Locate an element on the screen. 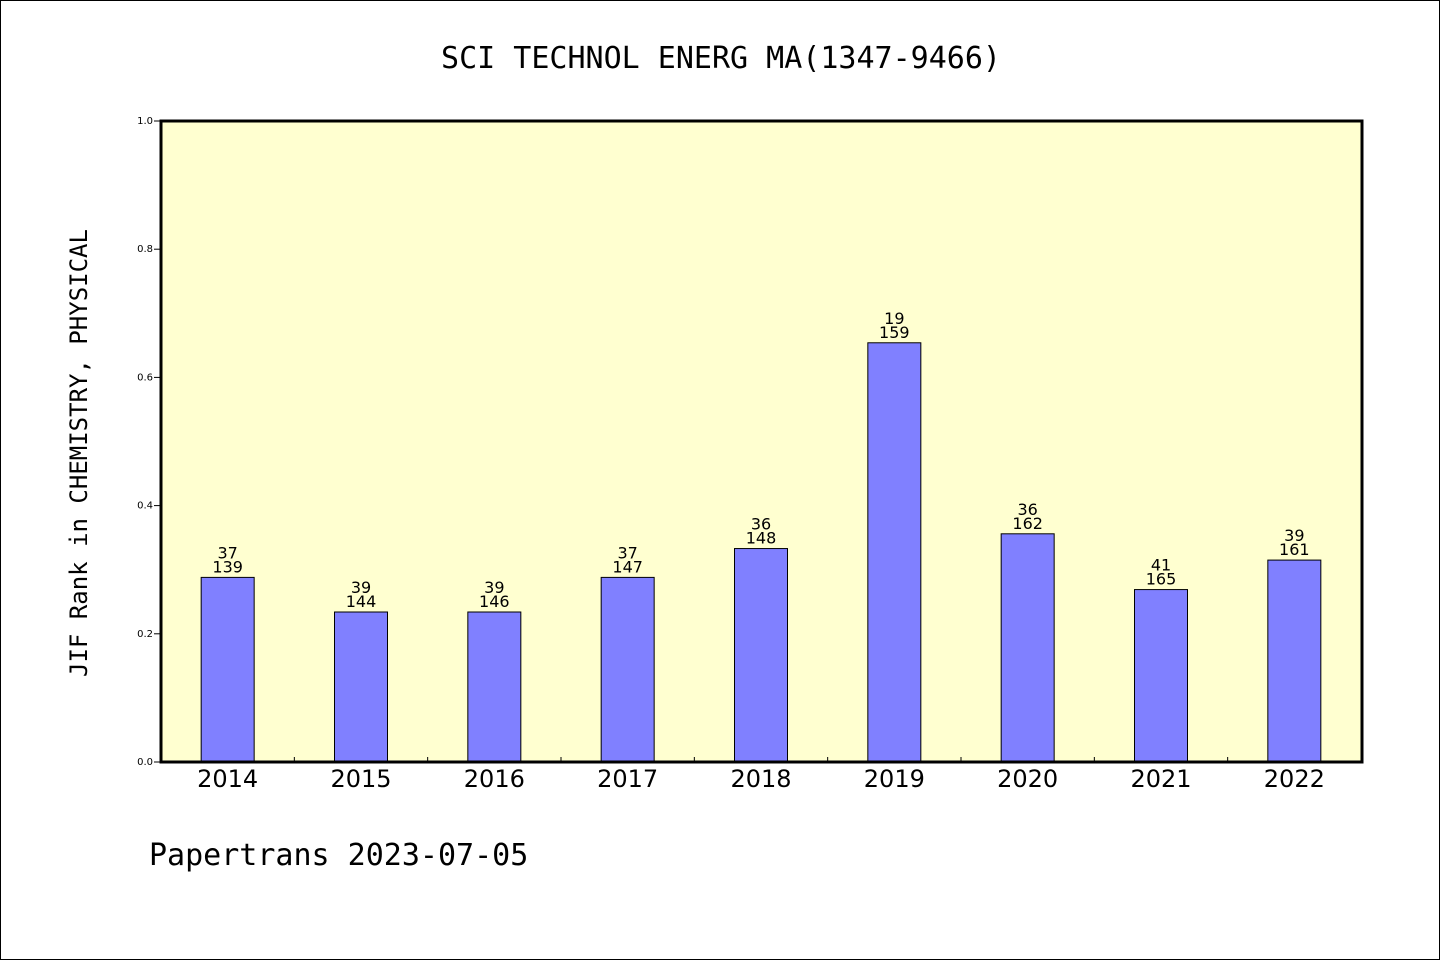 The height and width of the screenshot is (961, 1440). y-tick-label: 0.0 is located at coordinates (145, 762).